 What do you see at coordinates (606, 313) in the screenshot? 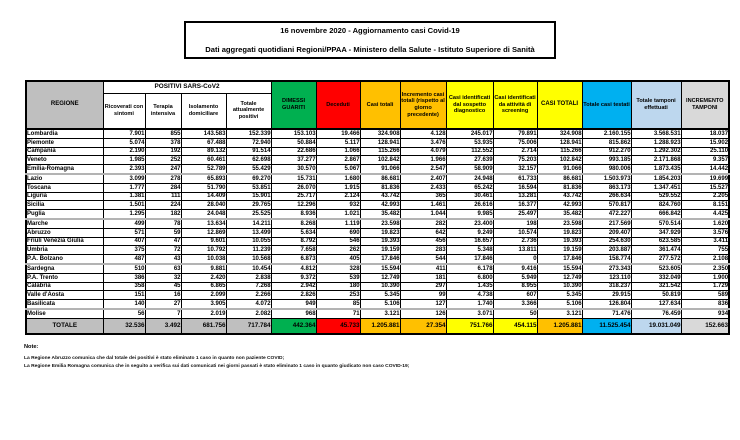
I see `data-cell: 71.476` at bounding box center [606, 313].